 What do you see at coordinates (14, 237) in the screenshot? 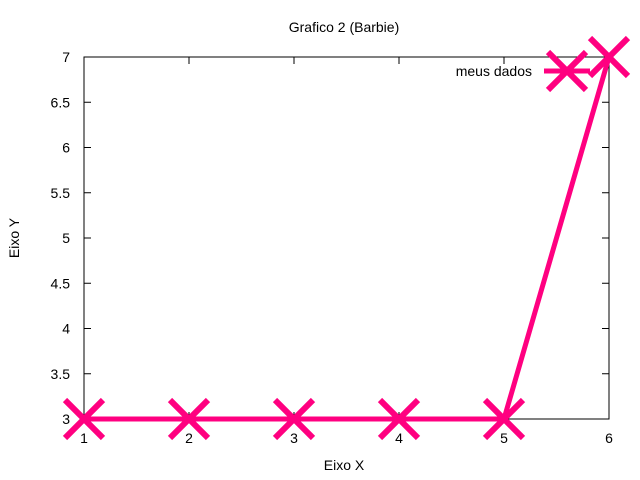
I see `y-axis-label: Eixo Y` at bounding box center [14, 237].